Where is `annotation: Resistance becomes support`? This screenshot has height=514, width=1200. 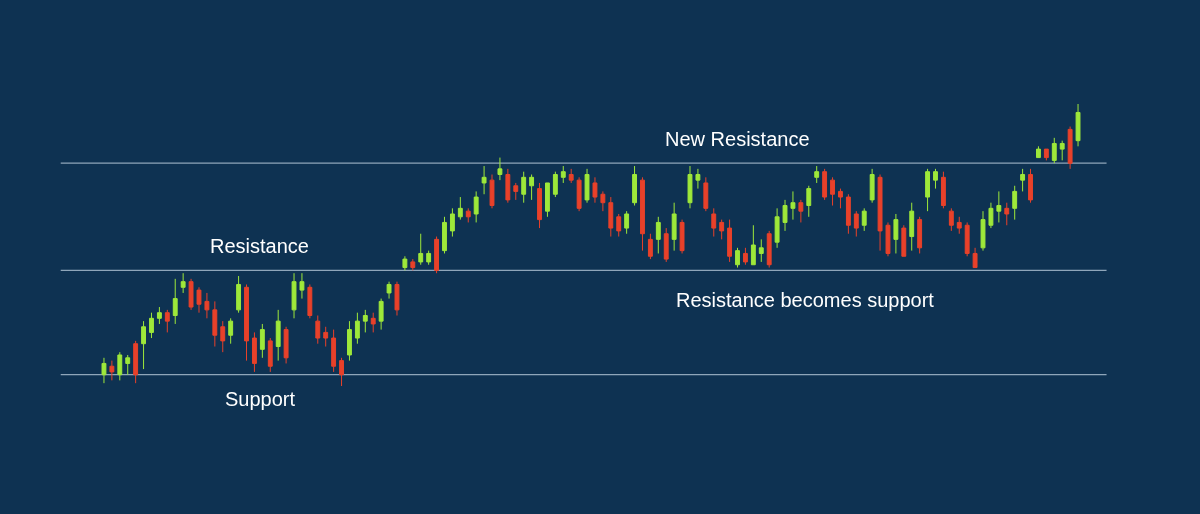
annotation: Resistance becomes support is located at coordinates (805, 300).